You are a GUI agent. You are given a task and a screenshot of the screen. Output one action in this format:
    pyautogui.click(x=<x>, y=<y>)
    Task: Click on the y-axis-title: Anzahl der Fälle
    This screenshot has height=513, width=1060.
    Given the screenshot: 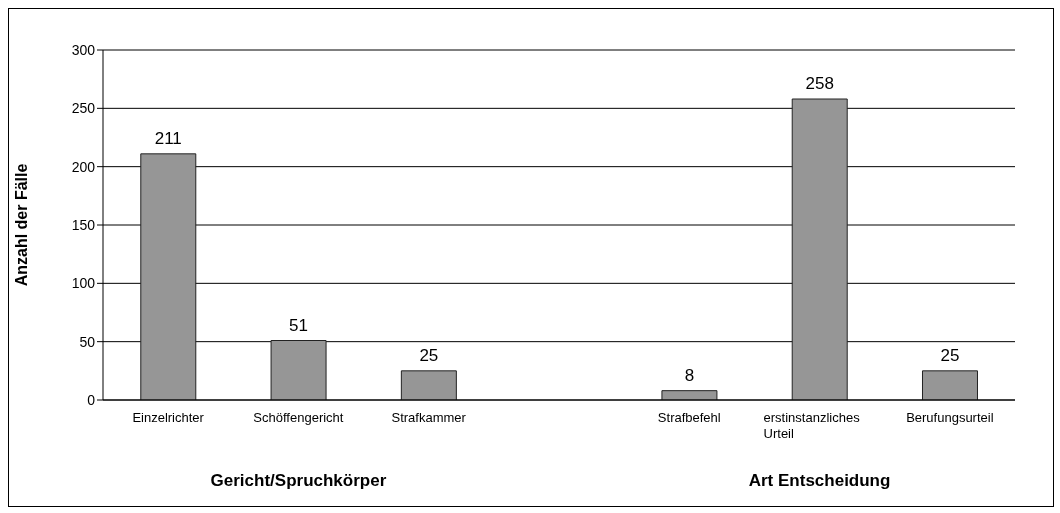 What is the action you would take?
    pyautogui.click(x=21, y=225)
    